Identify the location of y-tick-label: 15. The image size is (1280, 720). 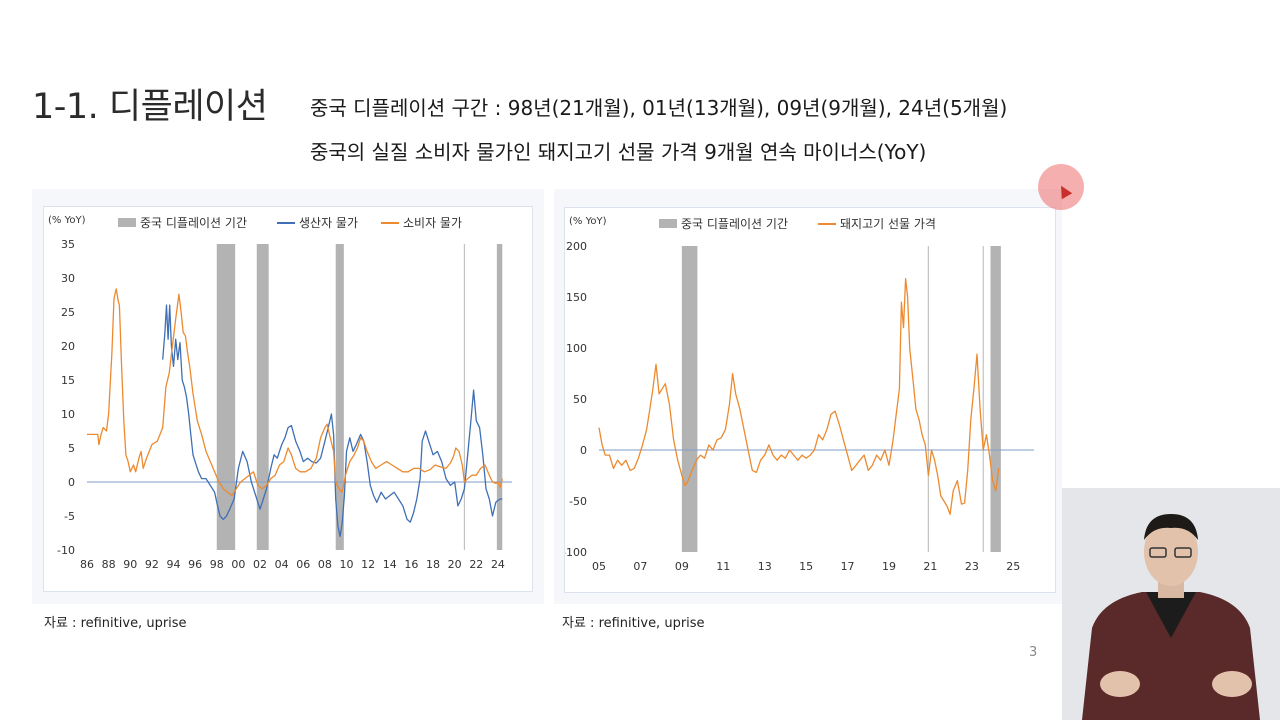
(68, 380).